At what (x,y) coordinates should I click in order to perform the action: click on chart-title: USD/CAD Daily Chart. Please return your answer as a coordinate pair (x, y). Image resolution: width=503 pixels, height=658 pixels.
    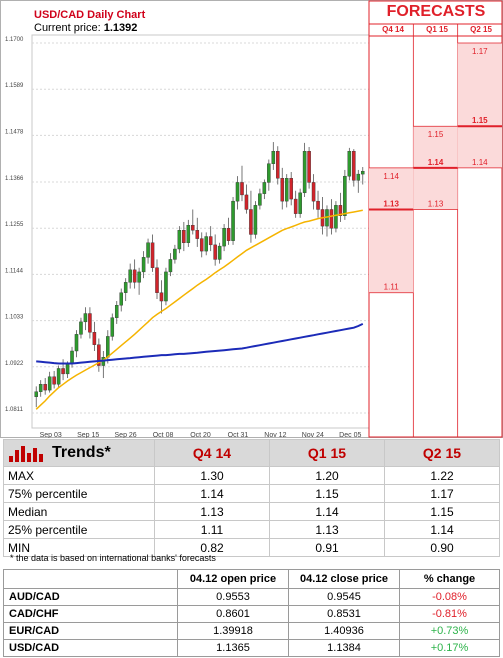
    Looking at the image, I should click on (90, 15).